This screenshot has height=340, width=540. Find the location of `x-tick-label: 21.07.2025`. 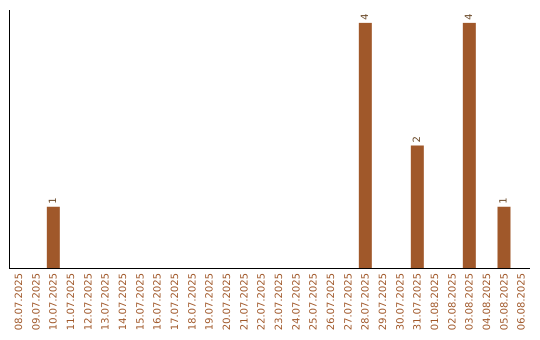

x-tick-label: 21.07.2025 is located at coordinates (244, 301).